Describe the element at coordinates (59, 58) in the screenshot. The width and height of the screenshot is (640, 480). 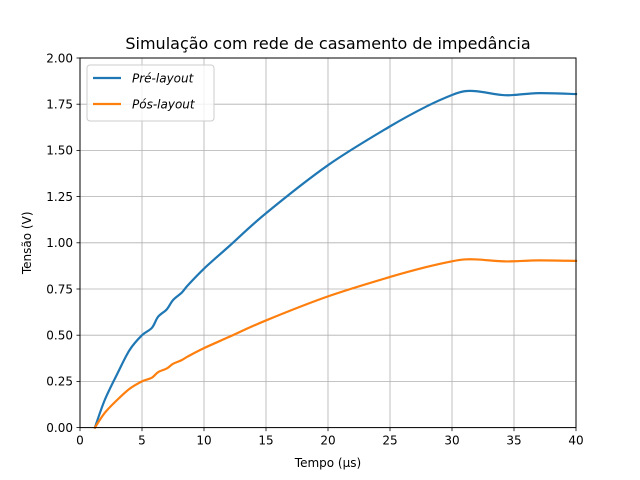
I see `y-tick-label: 2.00` at that location.